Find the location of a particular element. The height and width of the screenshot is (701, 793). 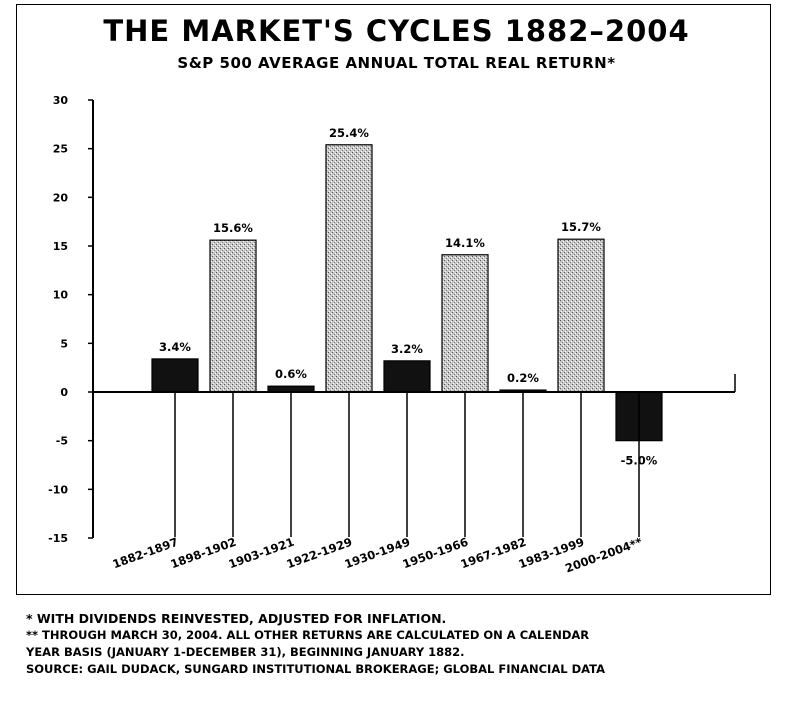

bar-1898-1902 is located at coordinates (233, 316).